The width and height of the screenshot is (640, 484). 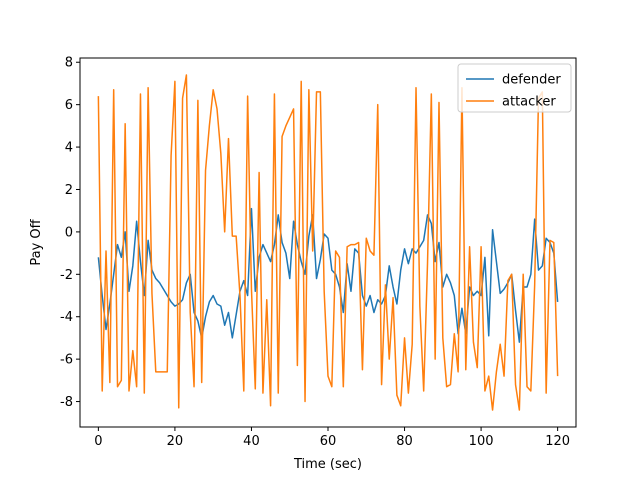 What do you see at coordinates (175, 441) in the screenshot?
I see `x-tick-label: 20` at bounding box center [175, 441].